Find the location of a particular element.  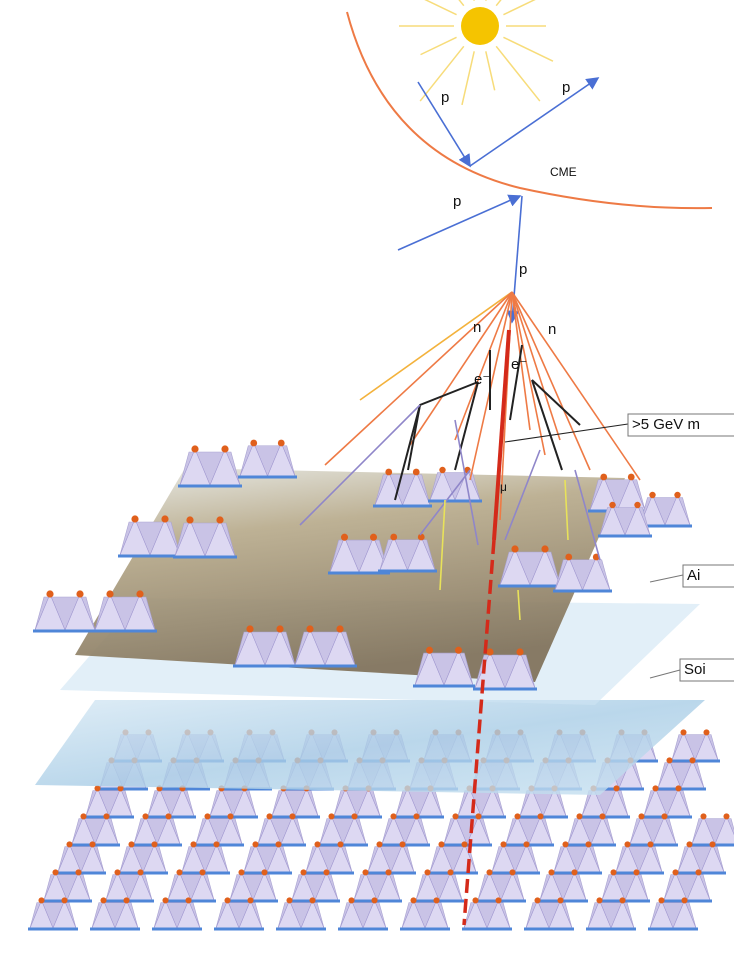

cme-label: CME is located at coordinates (563, 172).